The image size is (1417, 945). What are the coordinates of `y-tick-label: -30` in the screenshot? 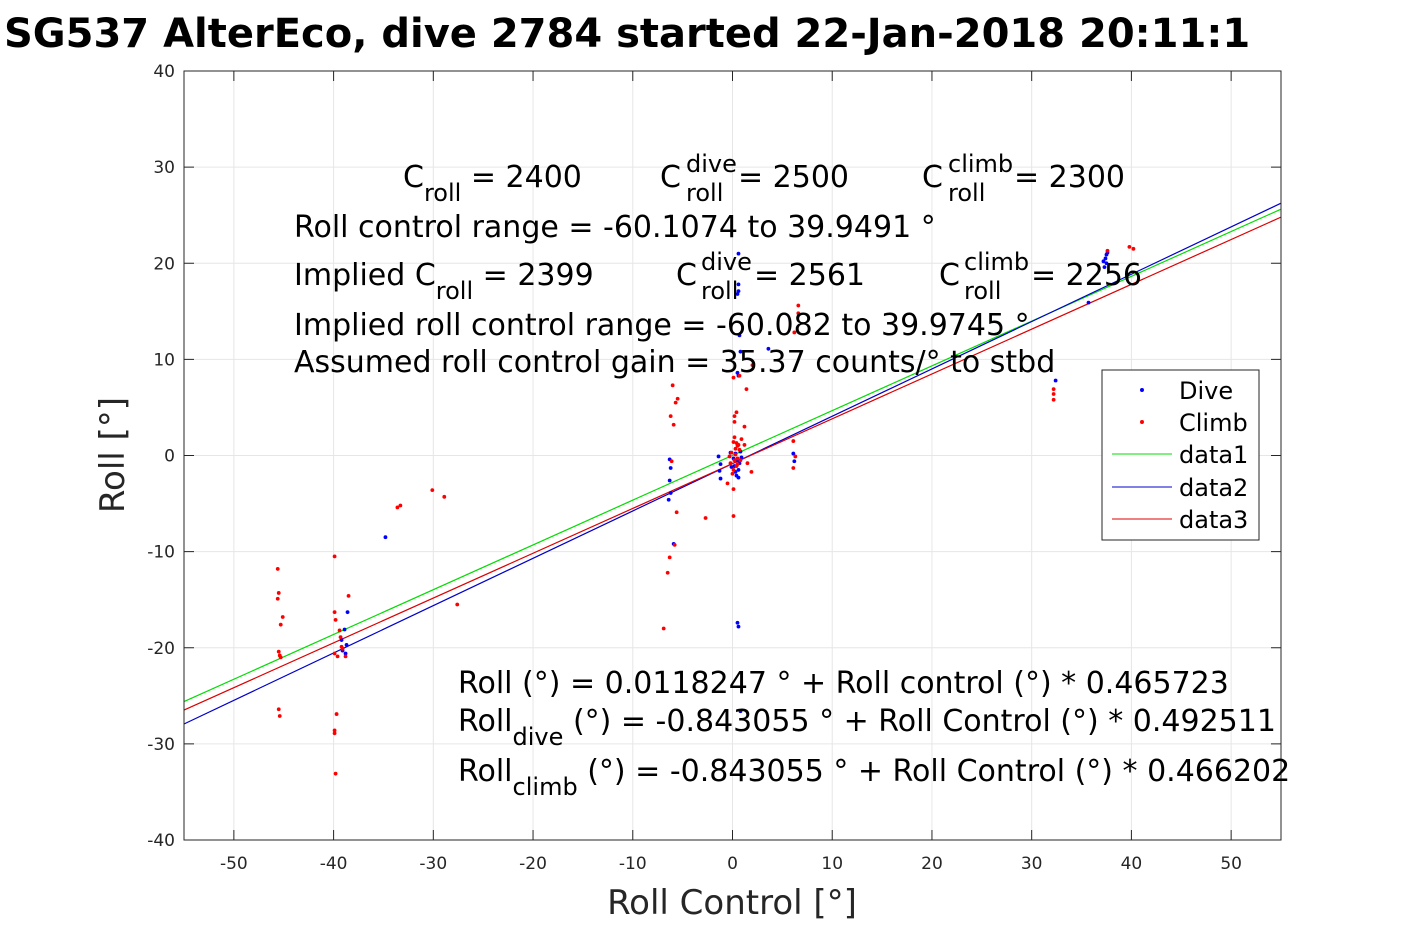 It's located at (161, 745).